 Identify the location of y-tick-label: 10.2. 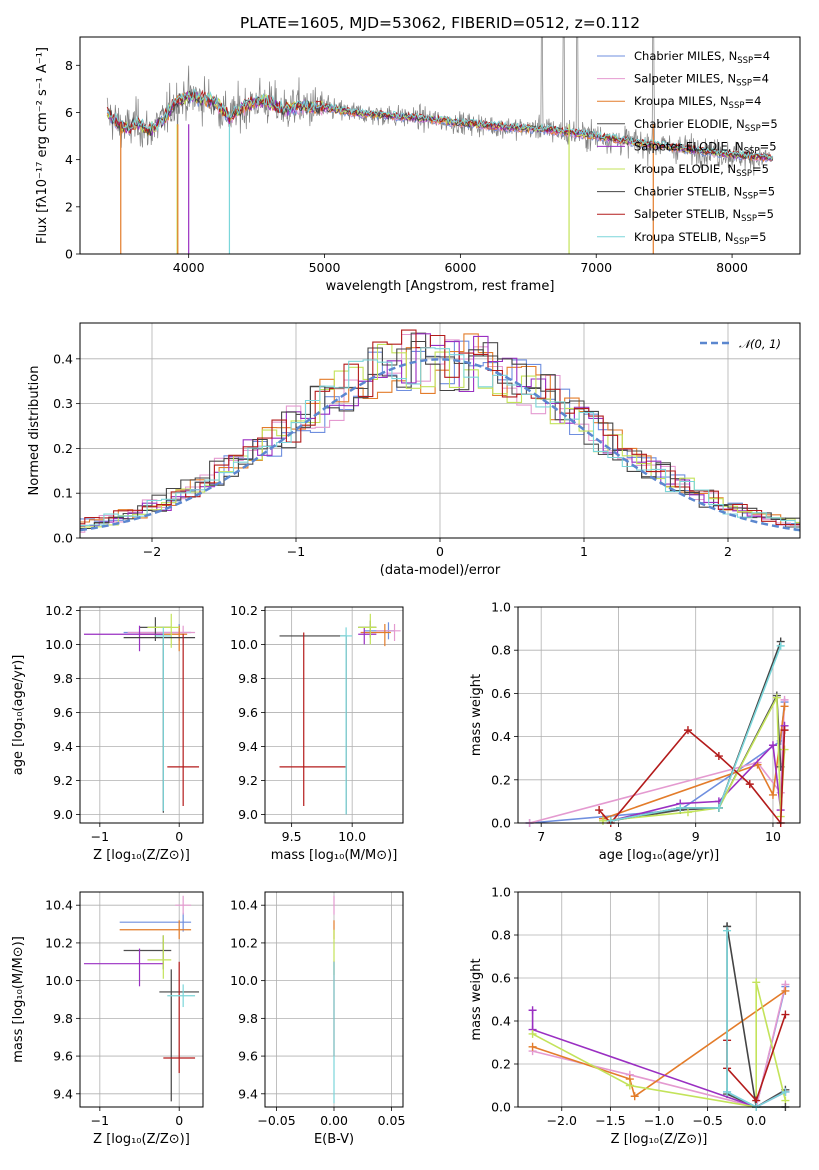
(59, 610).